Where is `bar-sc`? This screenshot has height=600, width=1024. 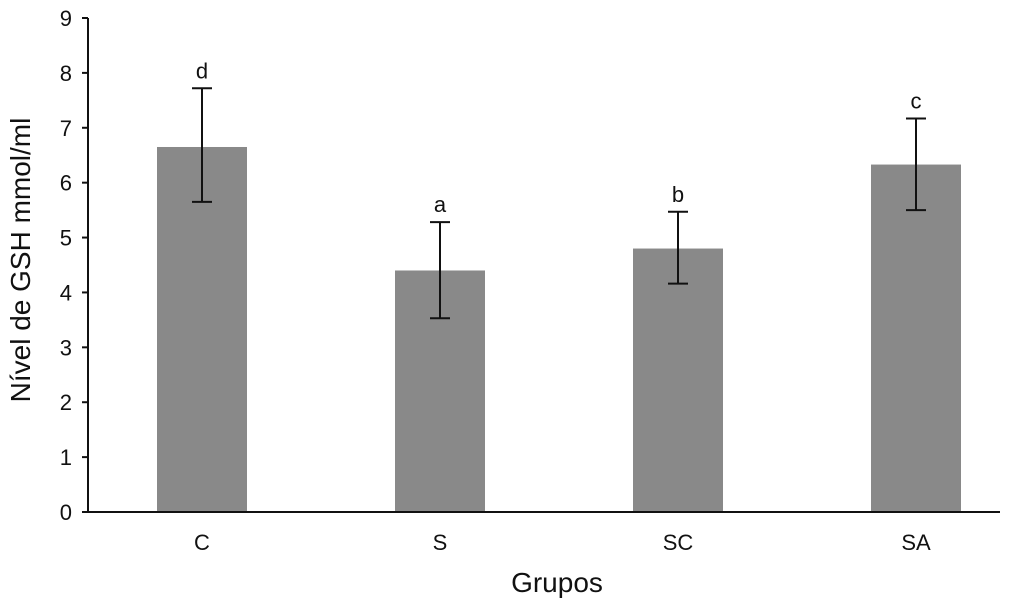 bar-sc is located at coordinates (678, 380).